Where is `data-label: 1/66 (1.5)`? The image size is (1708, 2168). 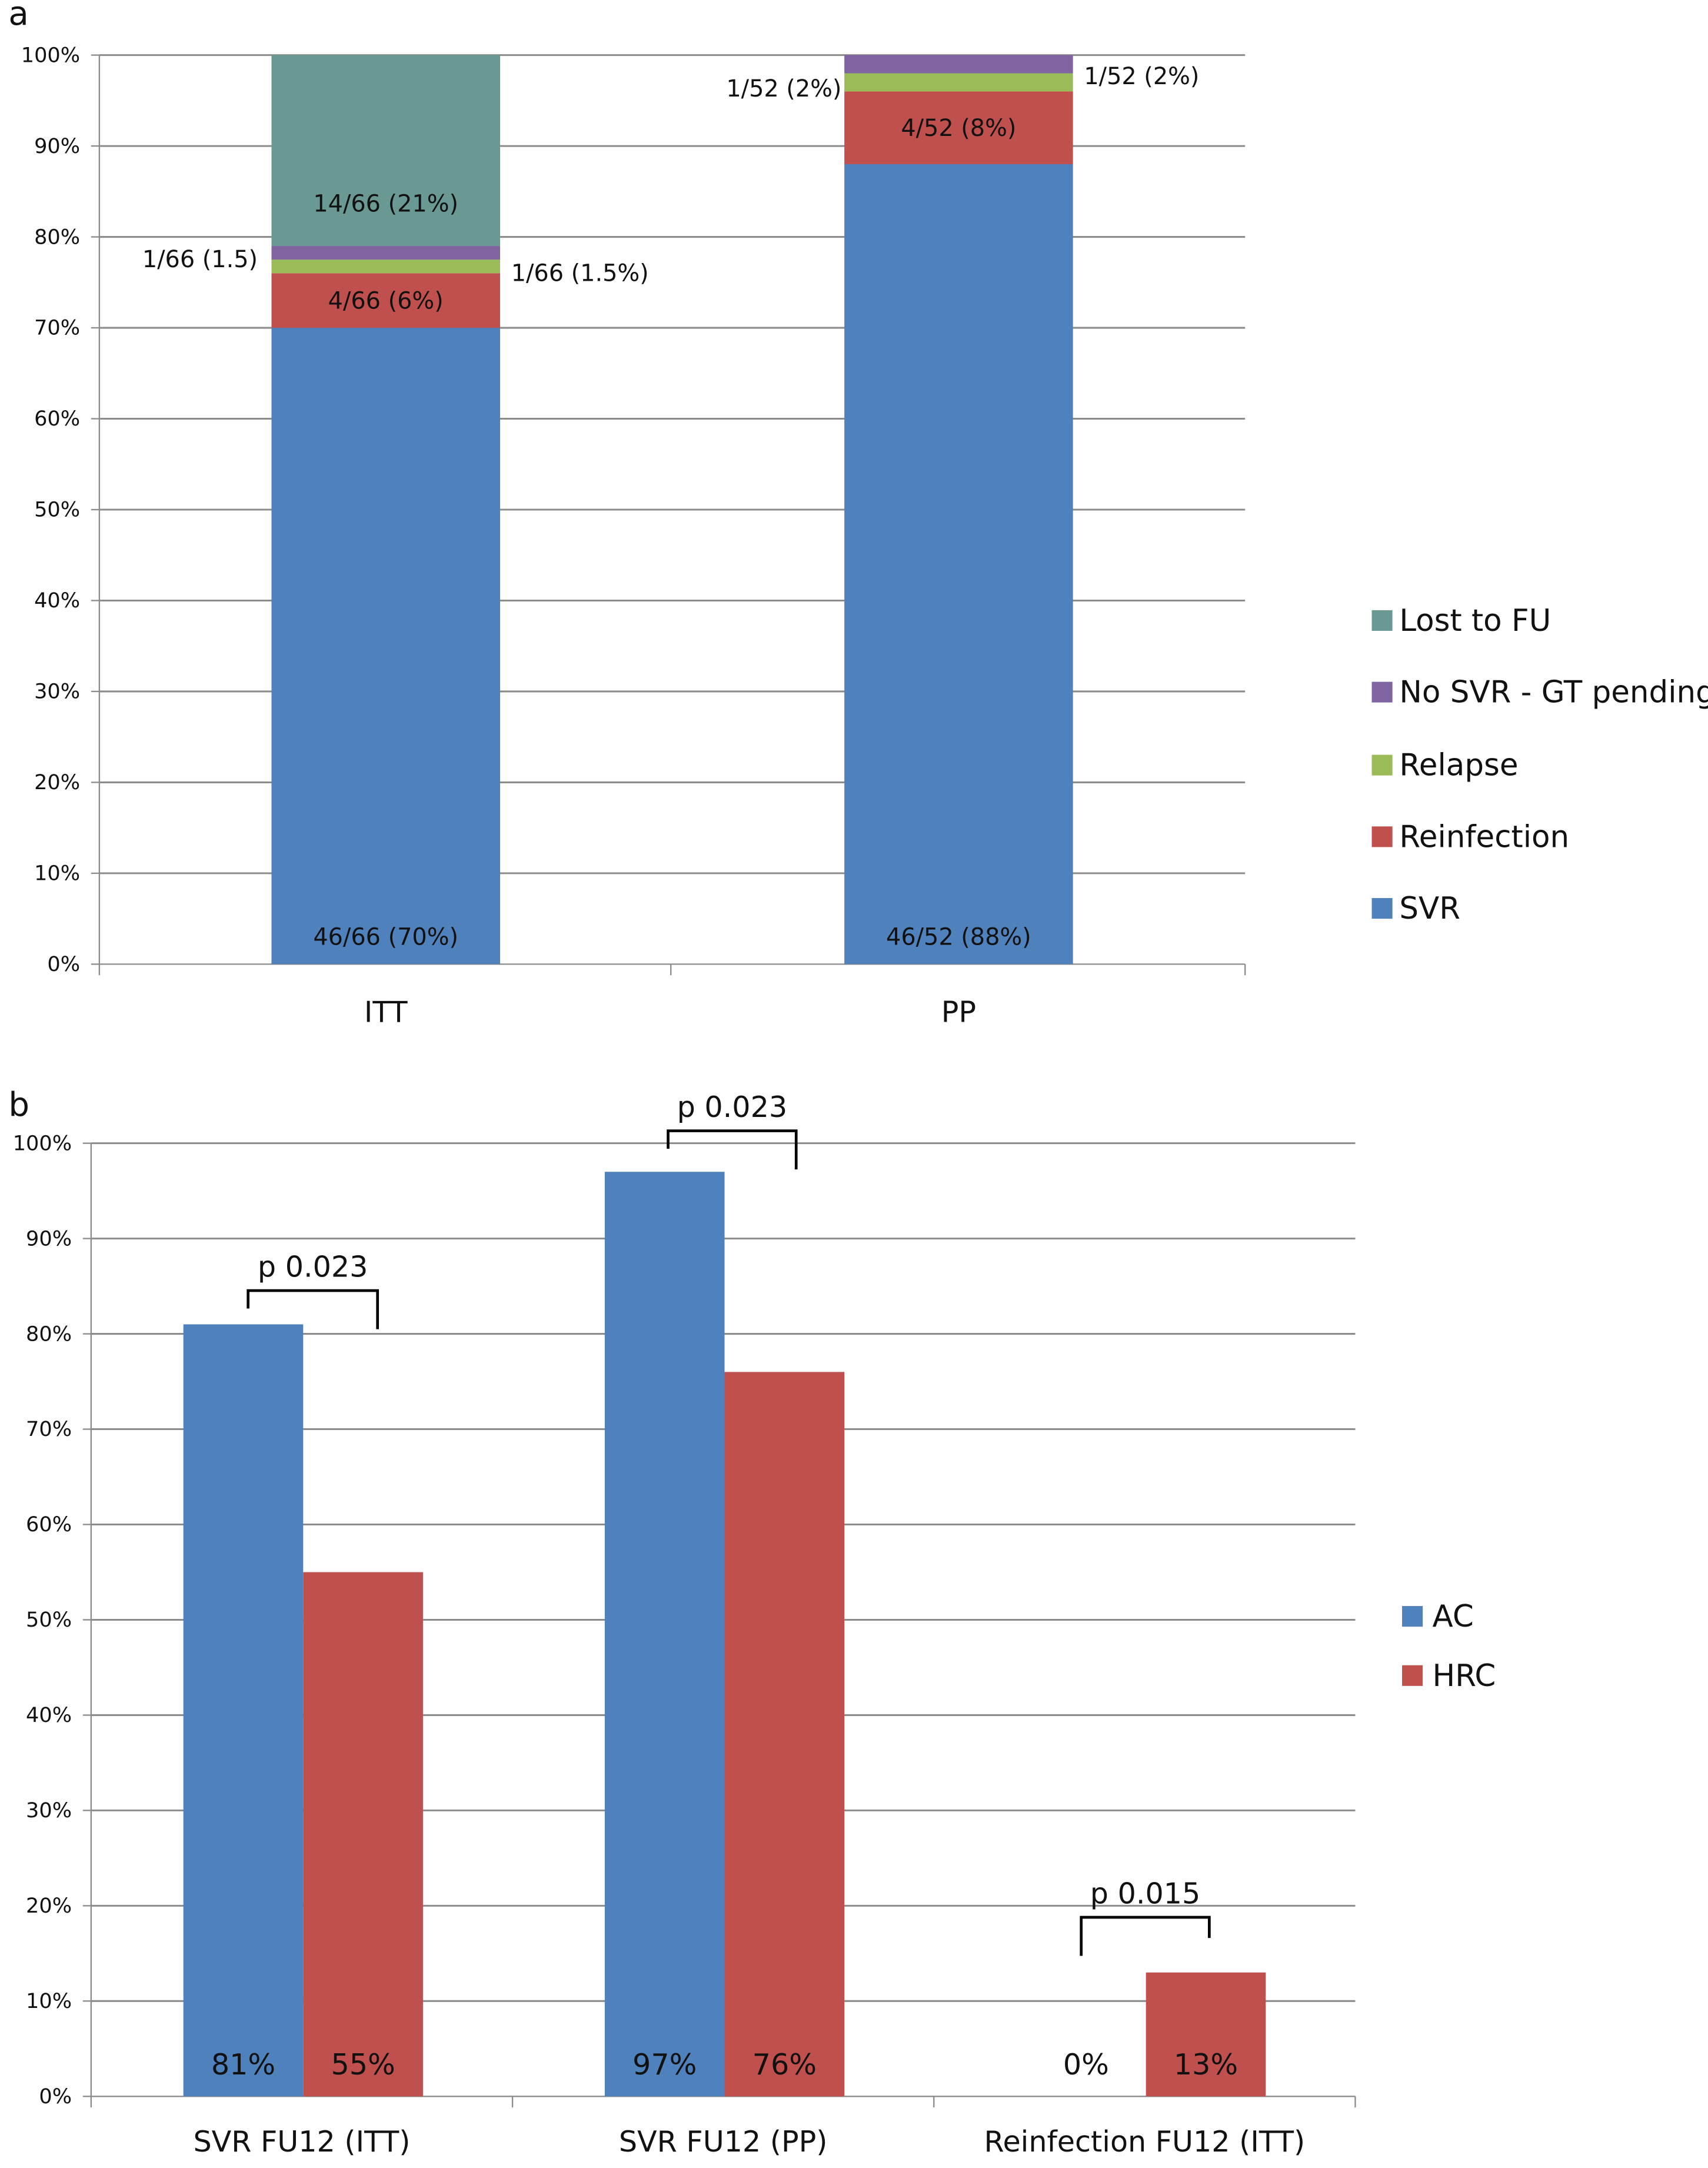 data-label: 1/66 (1.5) is located at coordinates (200, 259).